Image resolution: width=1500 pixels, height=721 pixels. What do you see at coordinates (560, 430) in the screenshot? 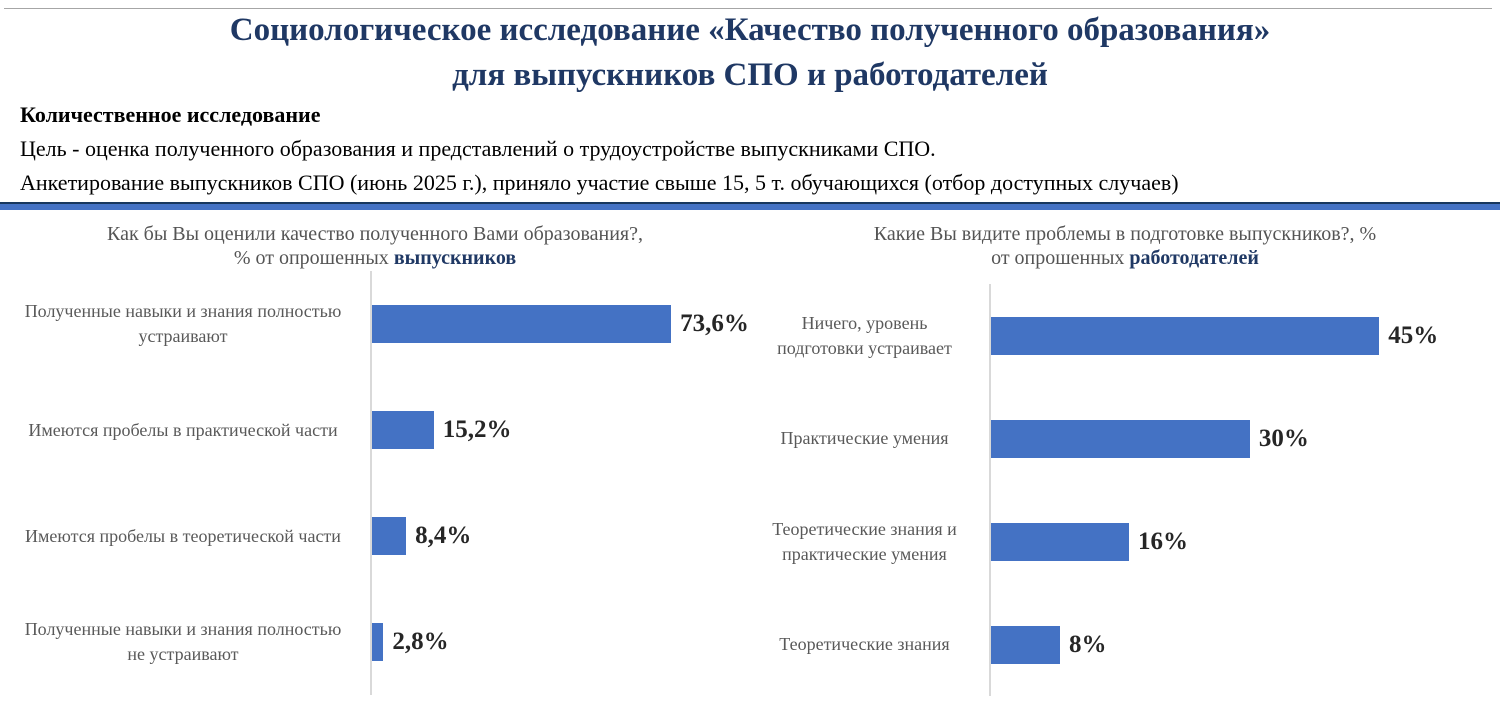
I see `bar-area: 15,2%` at bounding box center [560, 430].